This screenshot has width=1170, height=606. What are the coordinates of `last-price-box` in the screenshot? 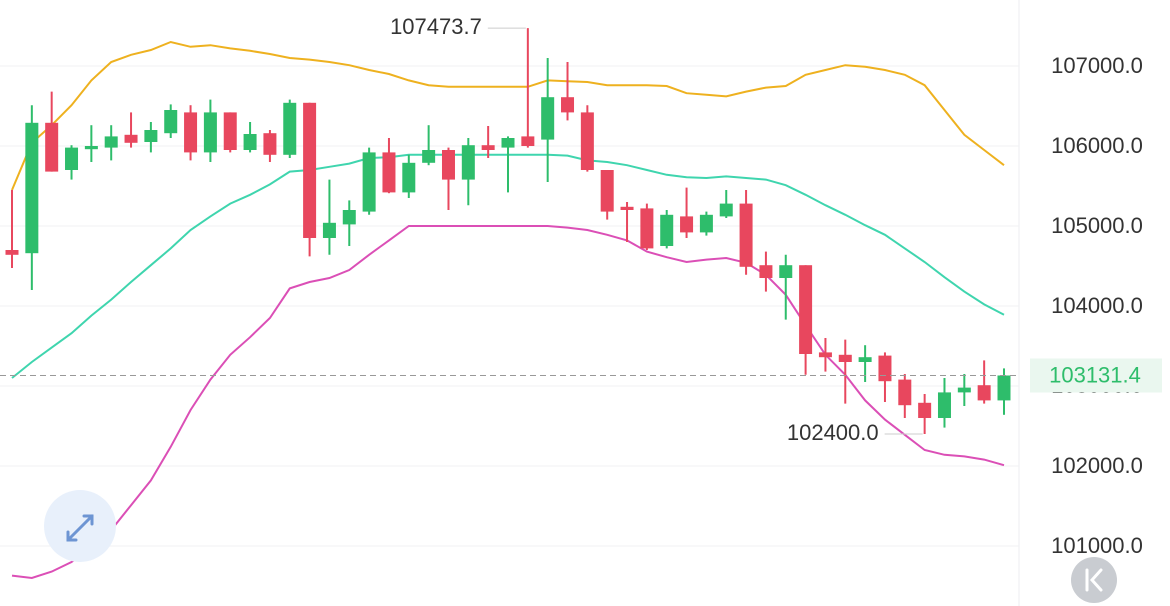 It's located at (1096, 375).